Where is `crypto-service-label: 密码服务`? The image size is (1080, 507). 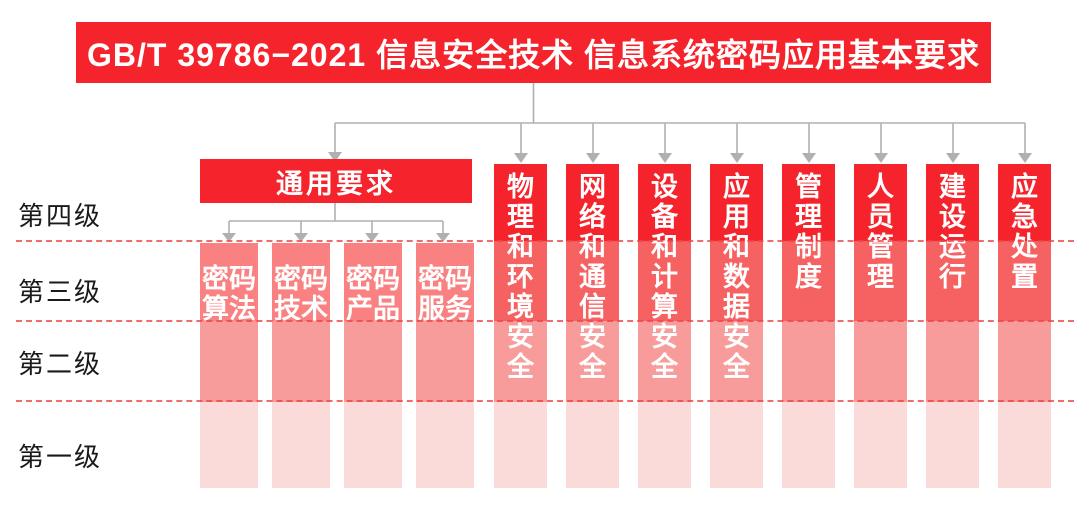
crypto-service-label: 密码服务 is located at coordinates (445, 294).